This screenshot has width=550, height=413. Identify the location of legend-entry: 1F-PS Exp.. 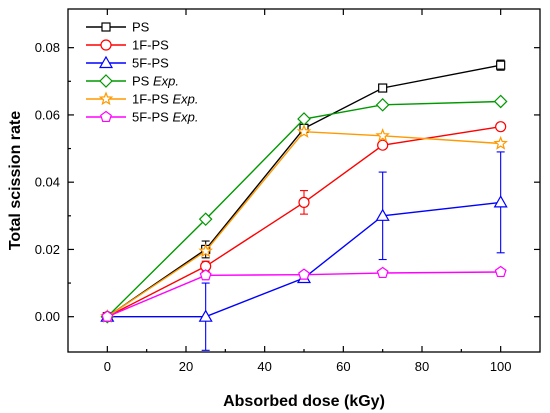
(142, 99).